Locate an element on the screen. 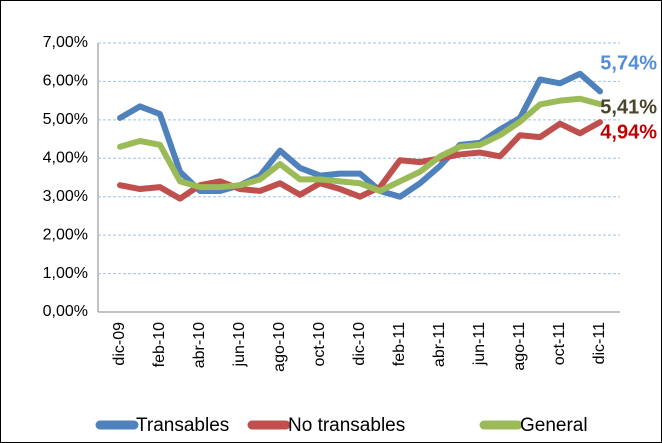 This screenshot has width=662, height=443. y-tick-label: 4,00% is located at coordinates (65, 158).